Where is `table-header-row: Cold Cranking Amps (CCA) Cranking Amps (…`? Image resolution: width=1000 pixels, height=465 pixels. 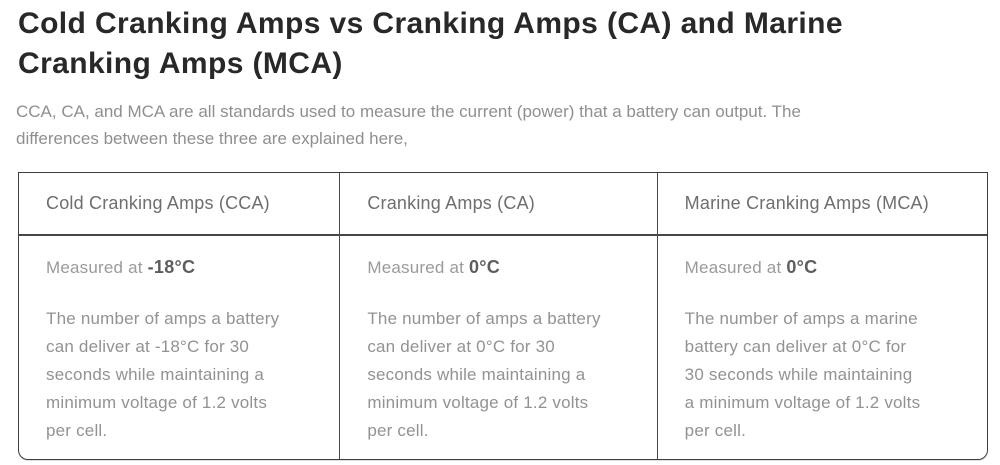
table-header-row: Cold Cranking Amps (CCA) Cranking Amps (… is located at coordinates (503, 204).